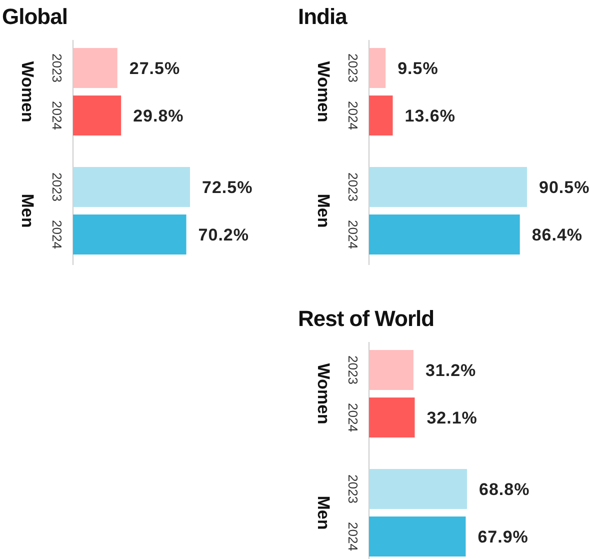 The width and height of the screenshot is (601, 559). Describe the element at coordinates (158, 116) in the screenshot. I see `data-label: 29.8%` at that location.